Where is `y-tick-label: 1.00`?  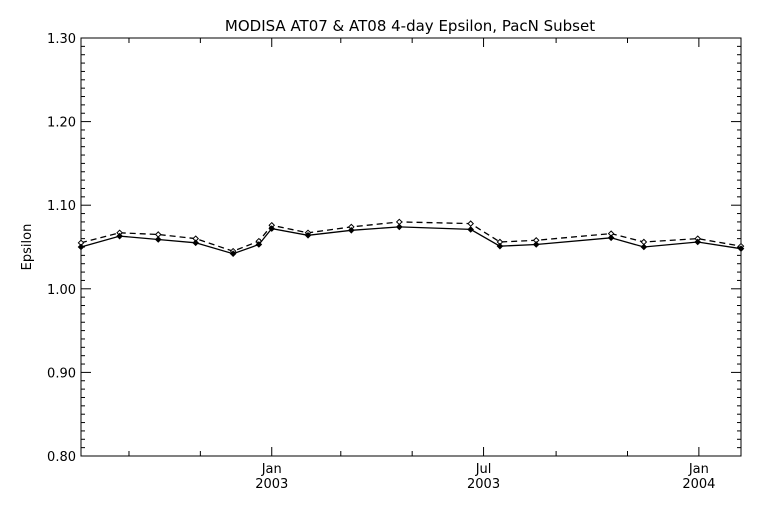
y-tick-label: 1.00 is located at coordinates (61, 290).